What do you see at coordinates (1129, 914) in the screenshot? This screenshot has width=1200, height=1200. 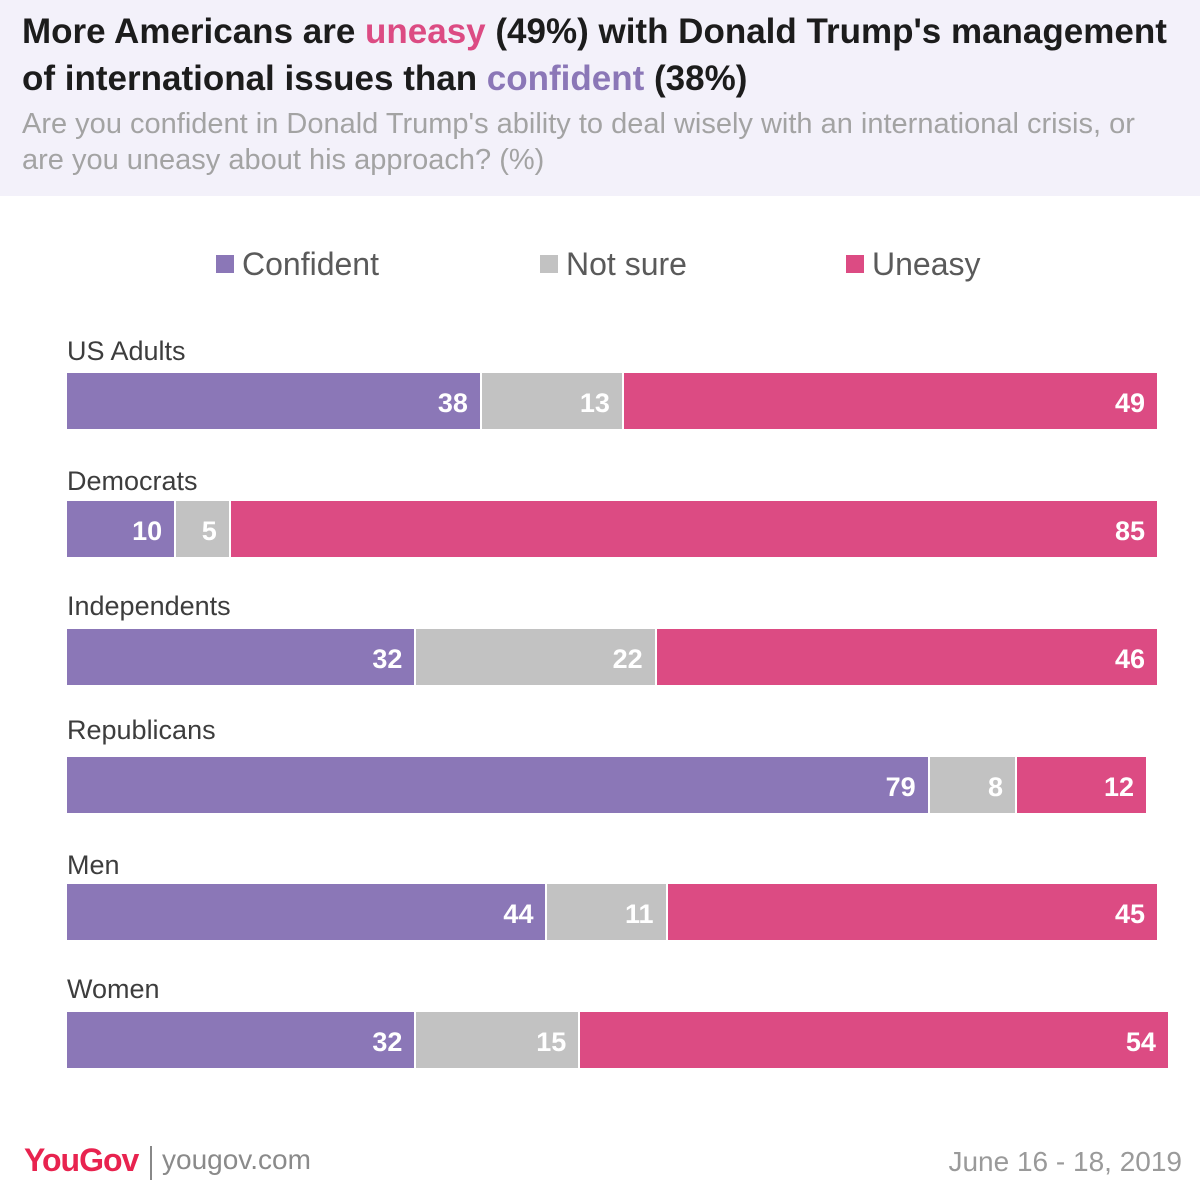 I see `data-label-men-uneasy: 45` at bounding box center [1129, 914].